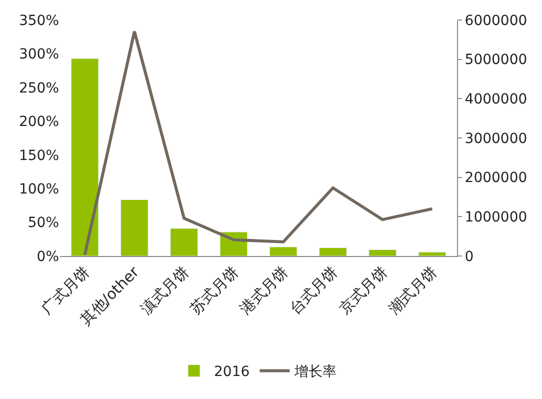 The height and width of the screenshot is (399, 542). What do you see at coordinates (496, 218) in the screenshot?
I see `y2-tick-label: 1000000` at bounding box center [496, 218].